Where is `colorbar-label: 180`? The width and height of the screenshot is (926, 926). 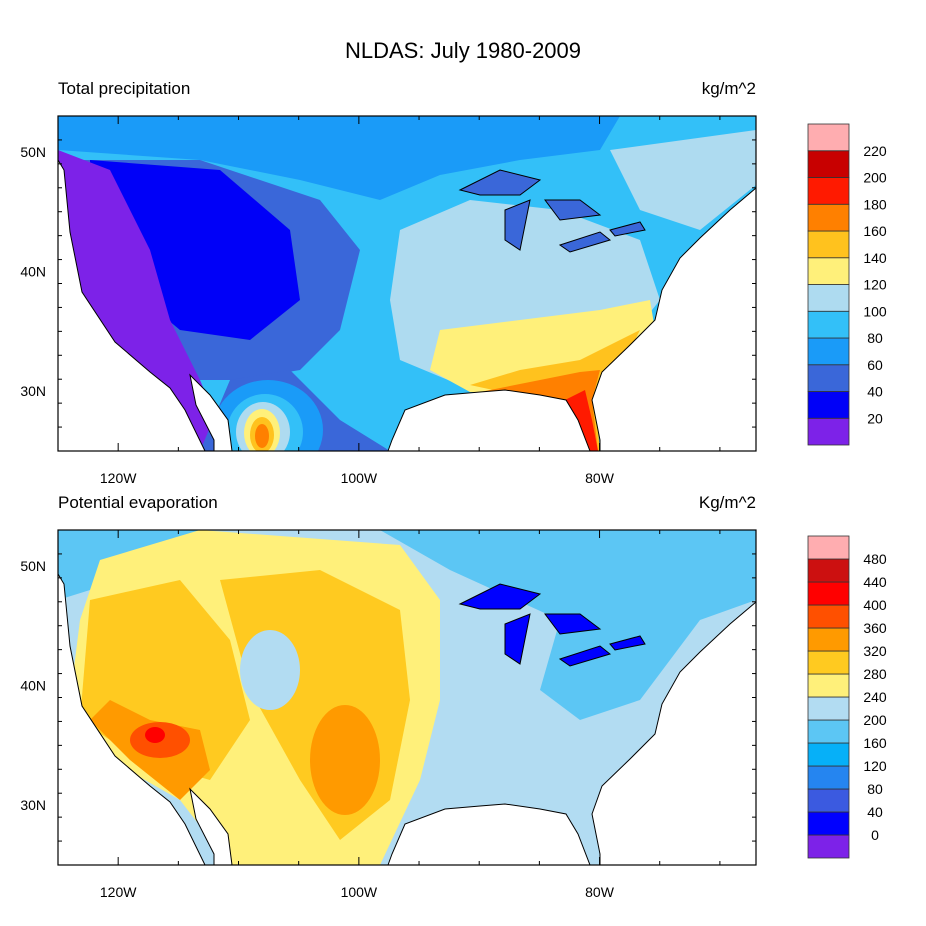
colorbar-label: 180 is located at coordinates (875, 204).